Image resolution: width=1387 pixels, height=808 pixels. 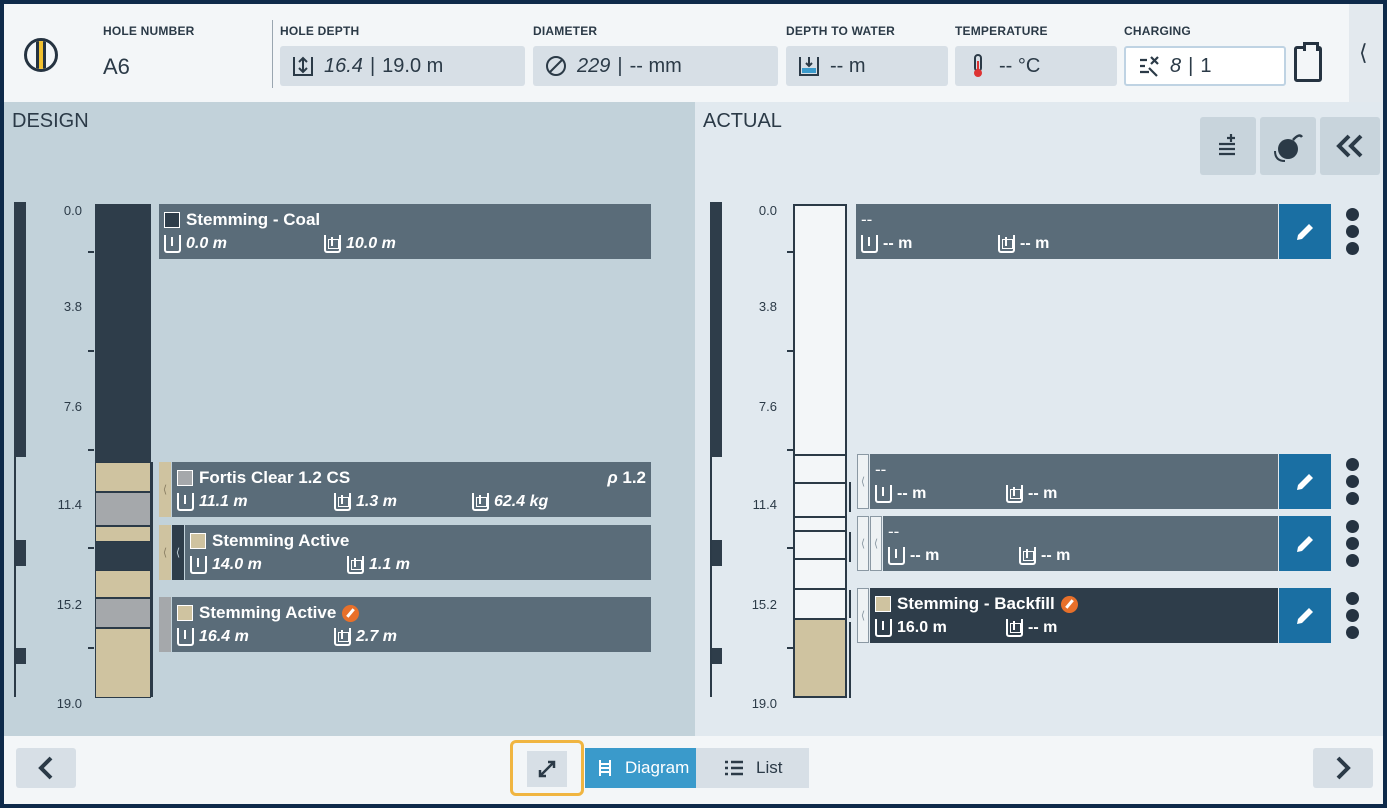 What do you see at coordinates (640, 768) in the screenshot?
I see `tab-diagram: Diagram` at bounding box center [640, 768].